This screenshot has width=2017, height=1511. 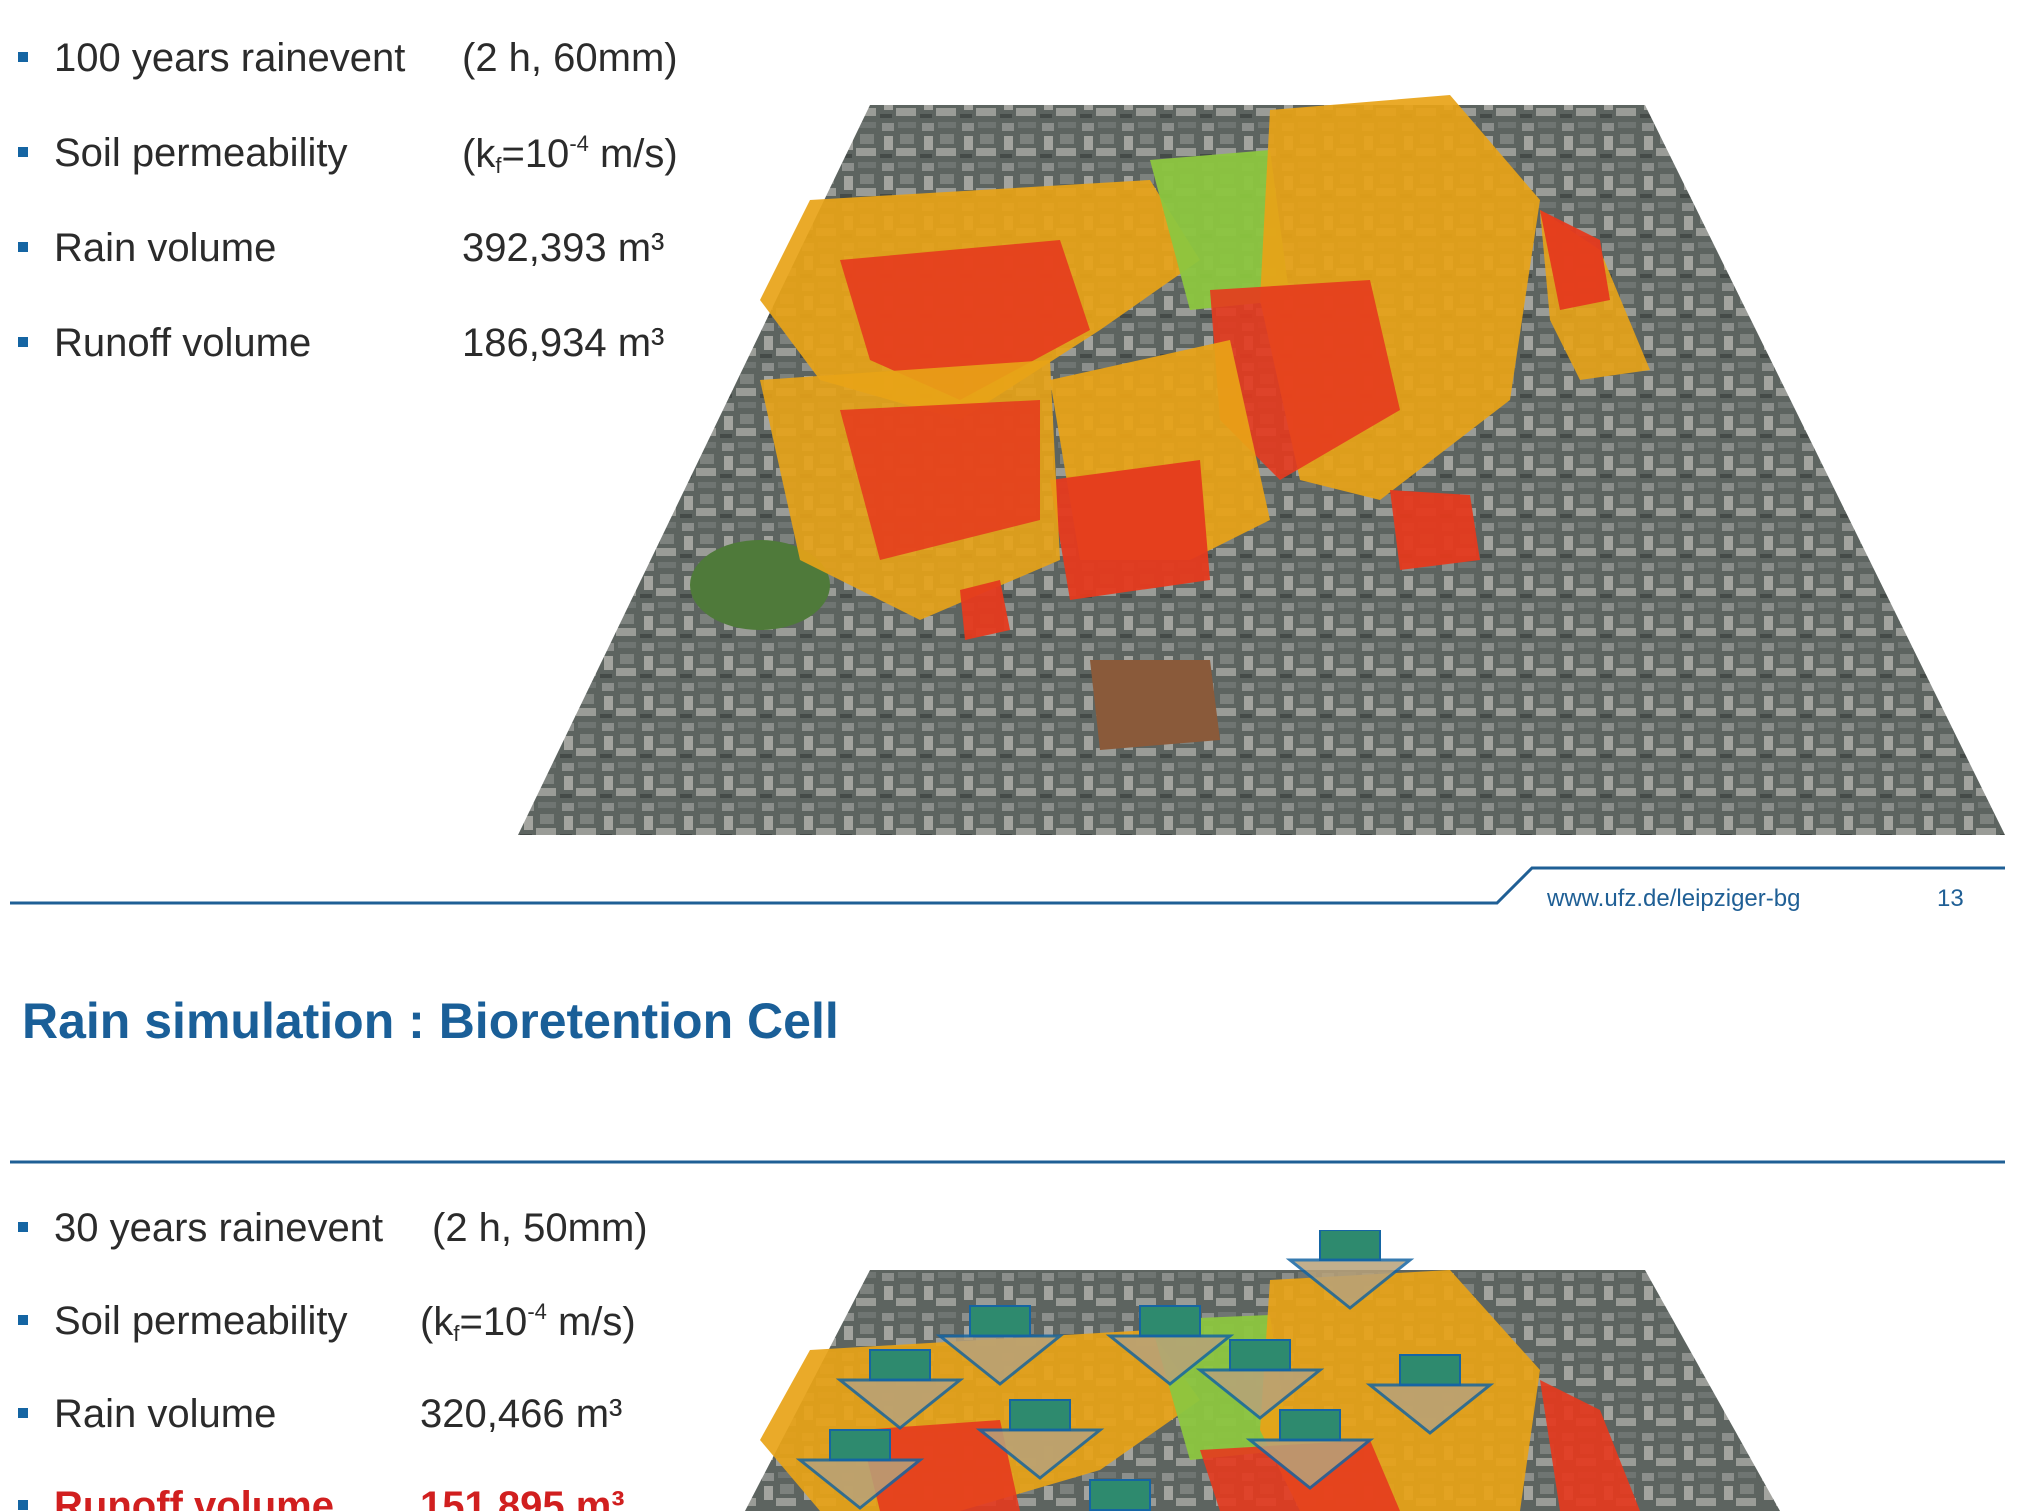 What do you see at coordinates (522, 1497) in the screenshot?
I see `bullet-value: 151,895 m³` at bounding box center [522, 1497].